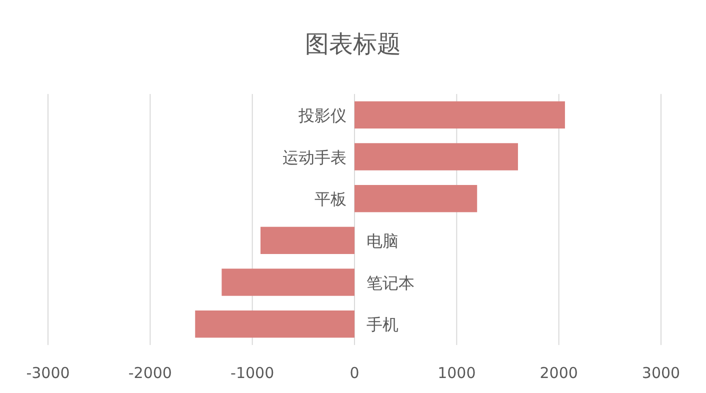  I want to click on x-tick-label: -3000, so click(48, 373).